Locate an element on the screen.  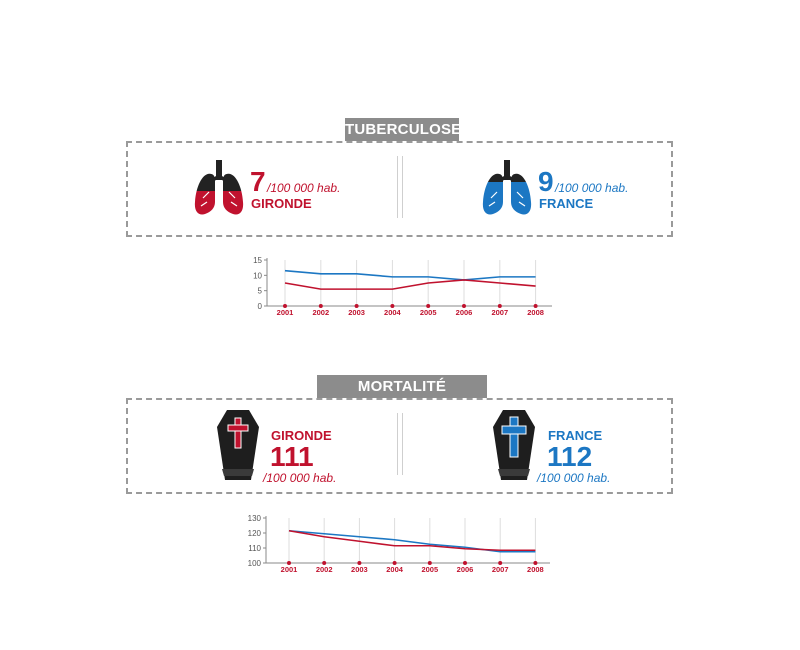
y-tick-label: 10 is located at coordinates (257, 275).